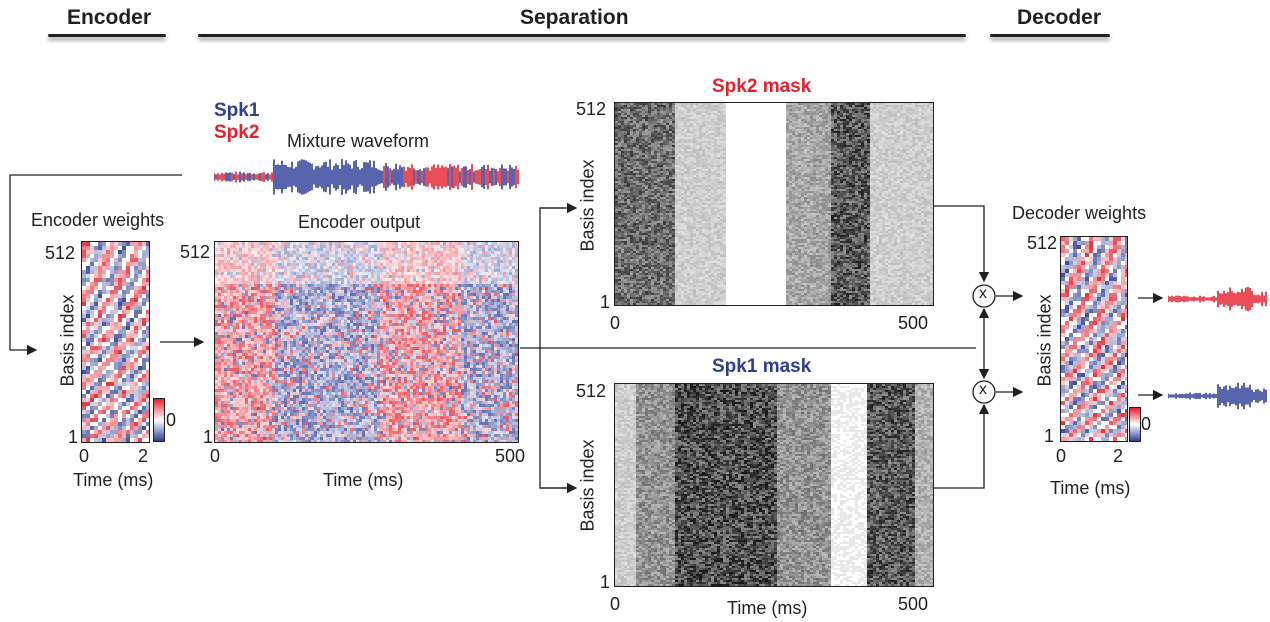 This screenshot has width=1270, height=622. I want to click on multiply-upper-symbol: x, so click(983, 294).